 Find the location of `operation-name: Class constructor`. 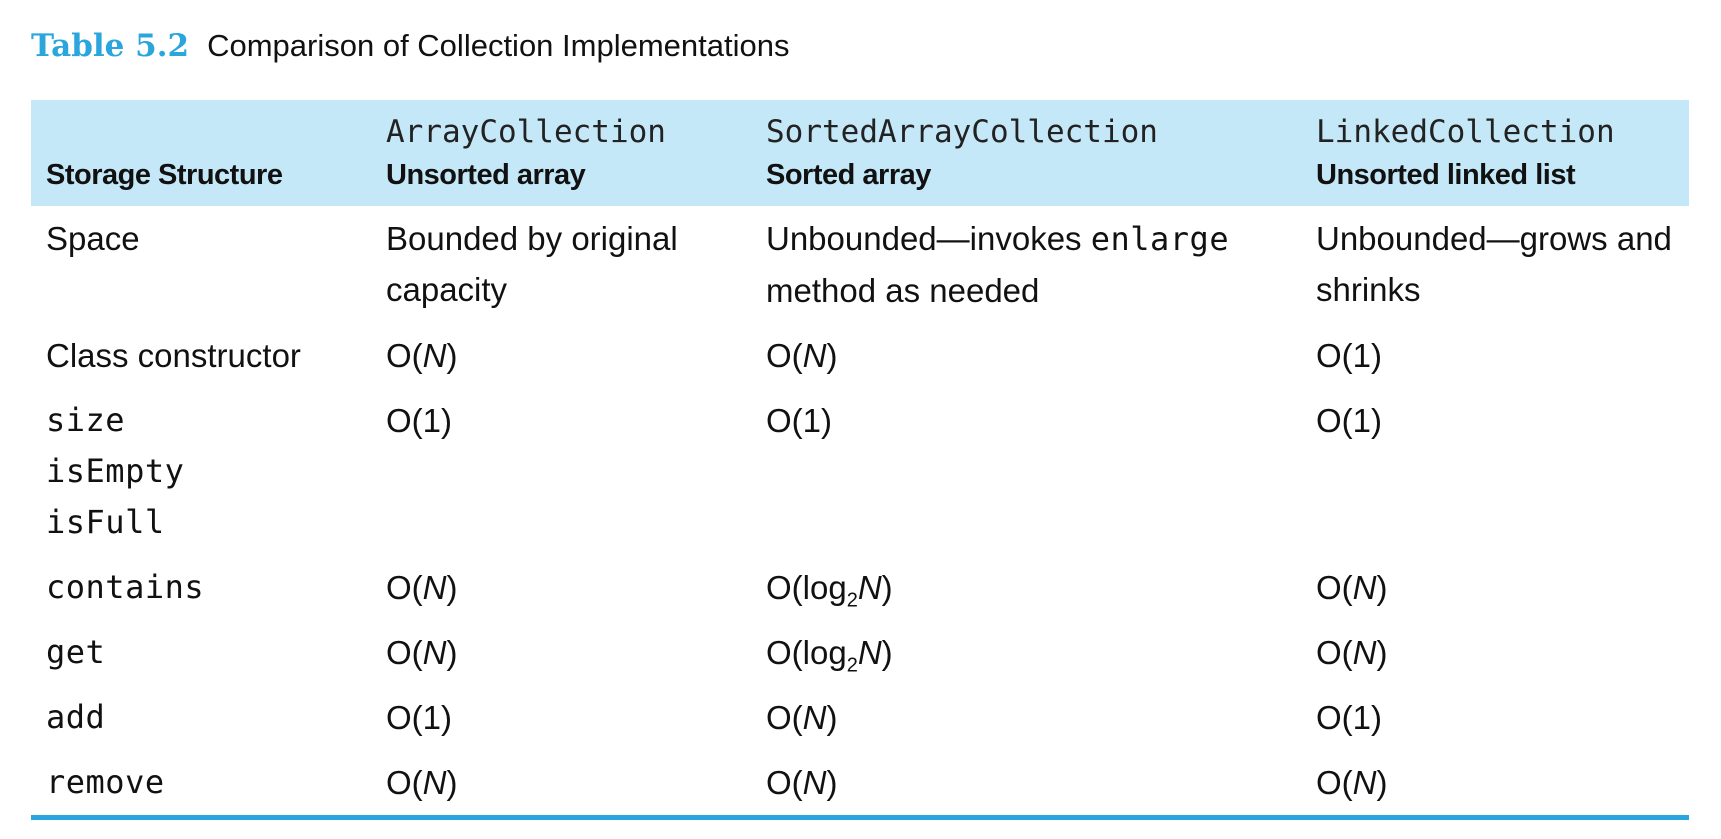

operation-name: Class constructor is located at coordinates (173, 355).